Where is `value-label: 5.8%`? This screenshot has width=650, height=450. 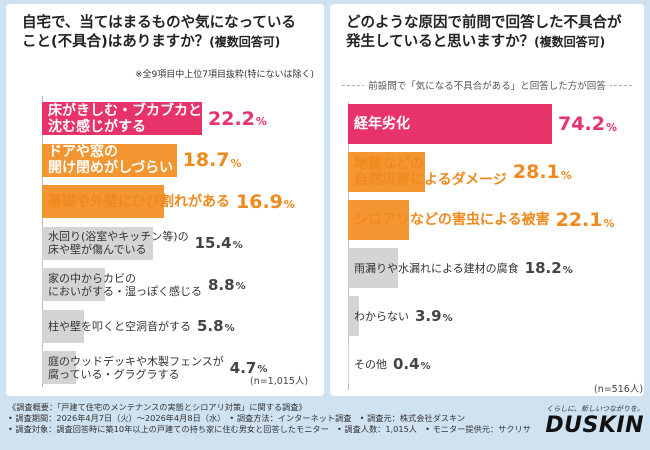
value-label: 5.8% is located at coordinates (216, 326).